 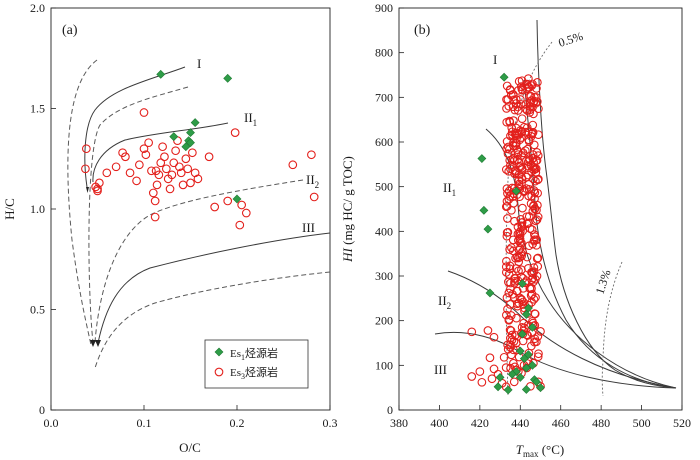 I want to click on panel-b-x-tick-label: 500, so click(x=642, y=423).